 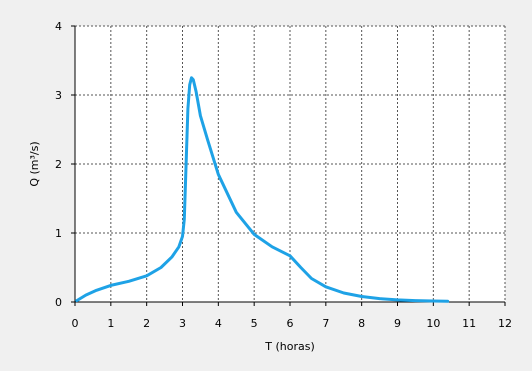 What do you see at coordinates (182, 323) in the screenshot?
I see `x-tick-label: 3` at bounding box center [182, 323].